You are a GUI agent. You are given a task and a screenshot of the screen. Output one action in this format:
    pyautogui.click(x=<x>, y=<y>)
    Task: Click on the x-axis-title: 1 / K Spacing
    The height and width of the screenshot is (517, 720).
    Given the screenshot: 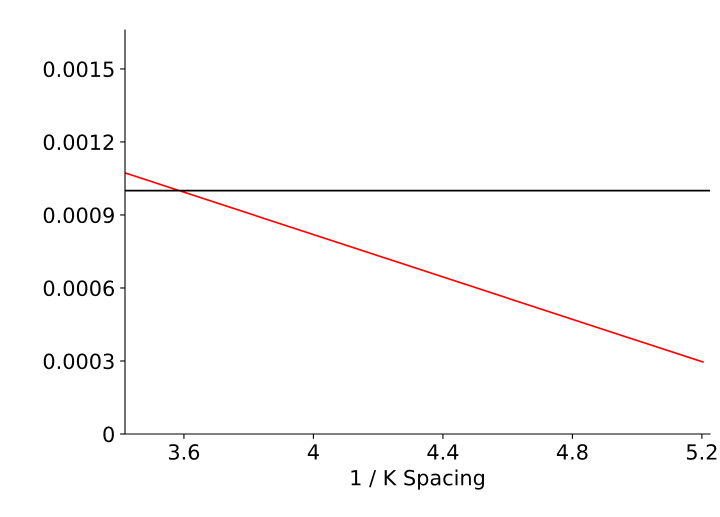 What is the action you would take?
    pyautogui.click(x=417, y=479)
    